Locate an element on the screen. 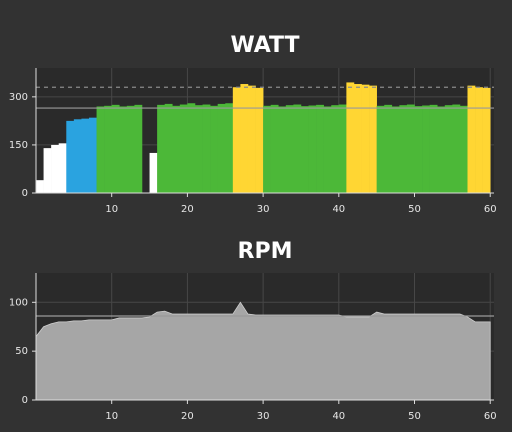 The width and height of the screenshot is (512, 432). y-tick-label: 100 is located at coordinates (18, 302).